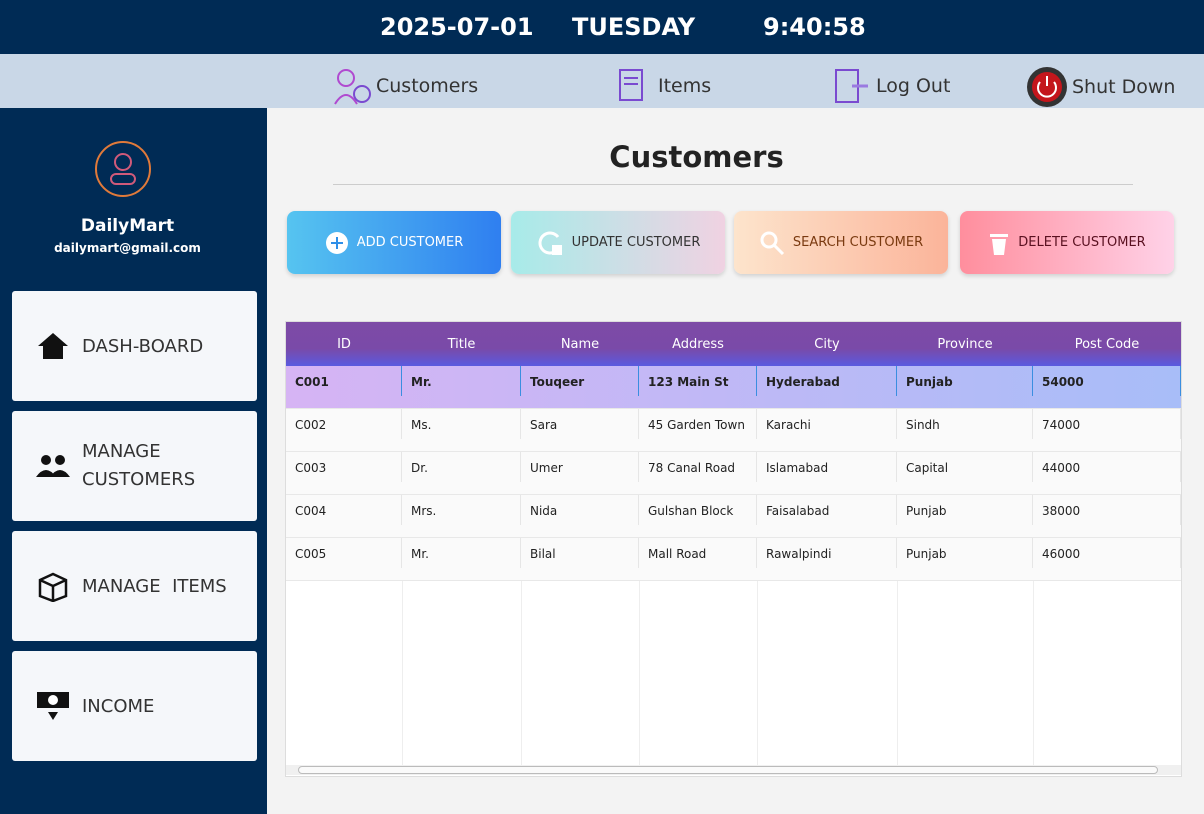 This screenshot has width=1204, height=814. I want to click on table-cell: Mrs., so click(461, 510).